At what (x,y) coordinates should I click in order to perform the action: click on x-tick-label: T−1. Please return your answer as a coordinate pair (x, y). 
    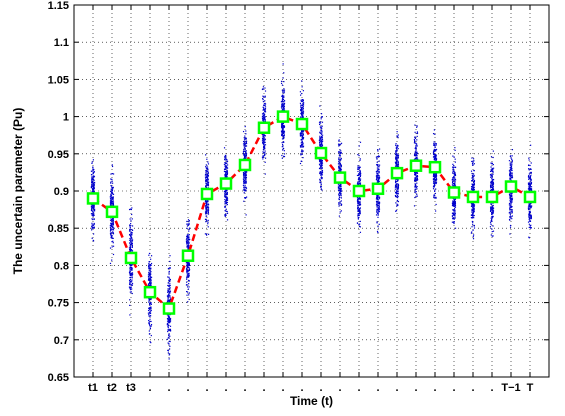
    Looking at the image, I should click on (510, 388).